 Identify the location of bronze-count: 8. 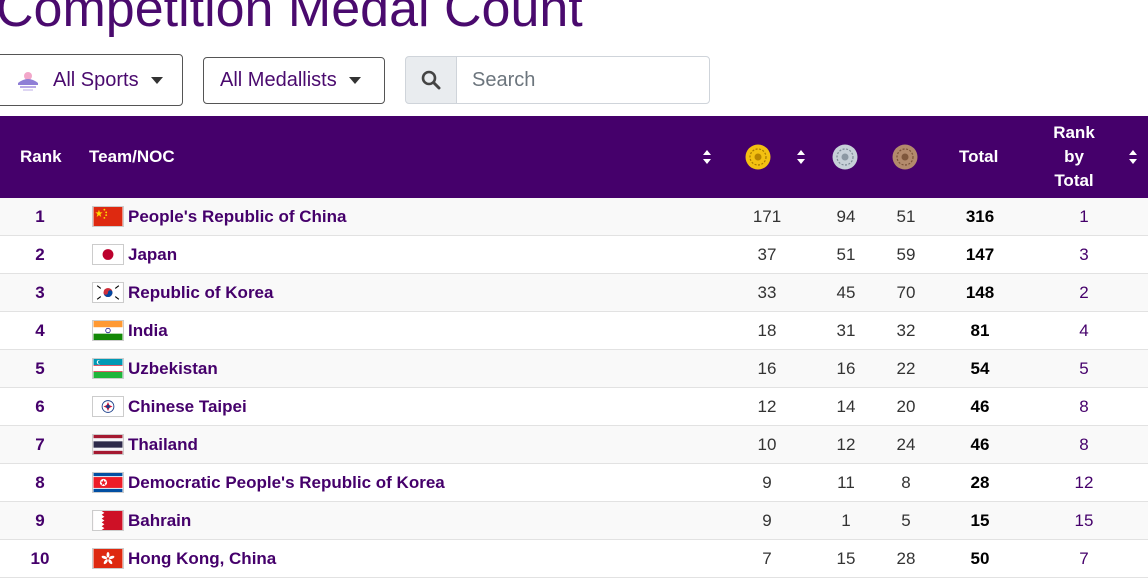
(906, 482).